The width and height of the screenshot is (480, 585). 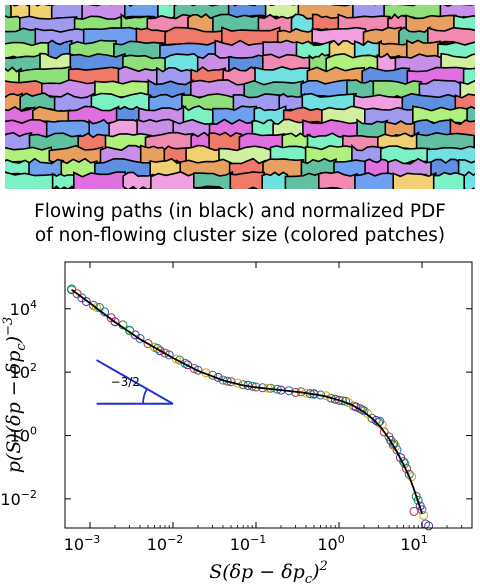 What do you see at coordinates (29, 494) in the screenshot?
I see `y-tick-exp: −2` at bounding box center [29, 494].